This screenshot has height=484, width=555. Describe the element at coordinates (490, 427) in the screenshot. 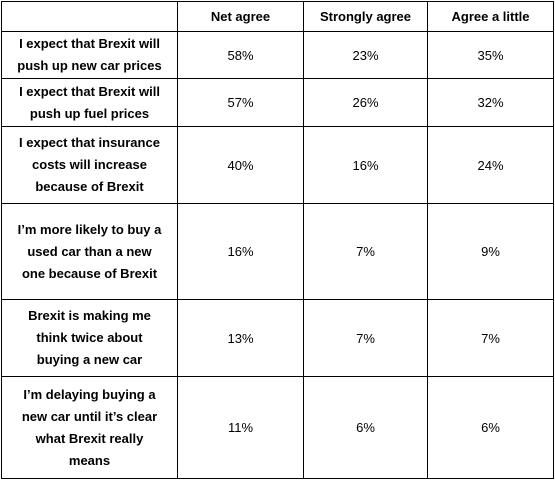

I see `agree-a-little-cell: 6%` at that location.